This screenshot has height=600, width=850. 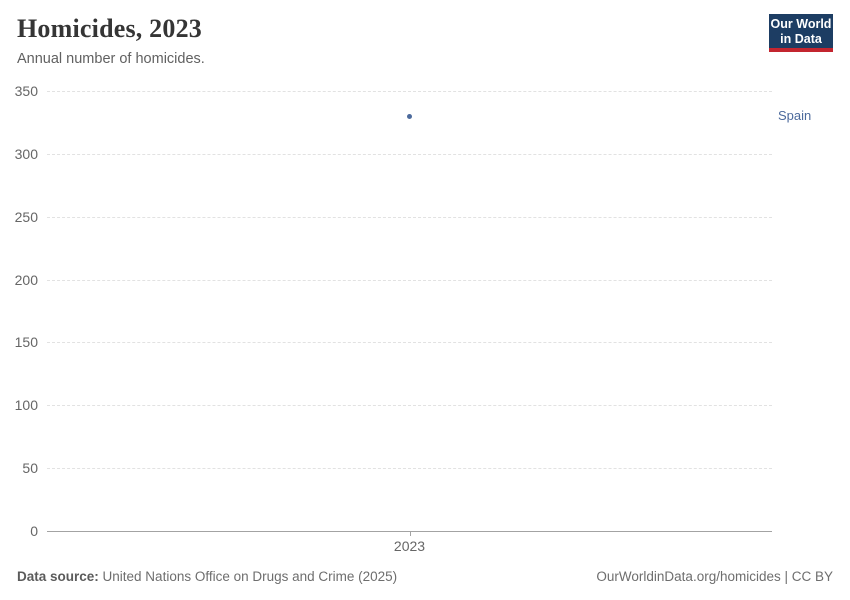 What do you see at coordinates (714, 576) in the screenshot?
I see `footer-link: OurWorldinData.org/homicides | CC BY` at bounding box center [714, 576].